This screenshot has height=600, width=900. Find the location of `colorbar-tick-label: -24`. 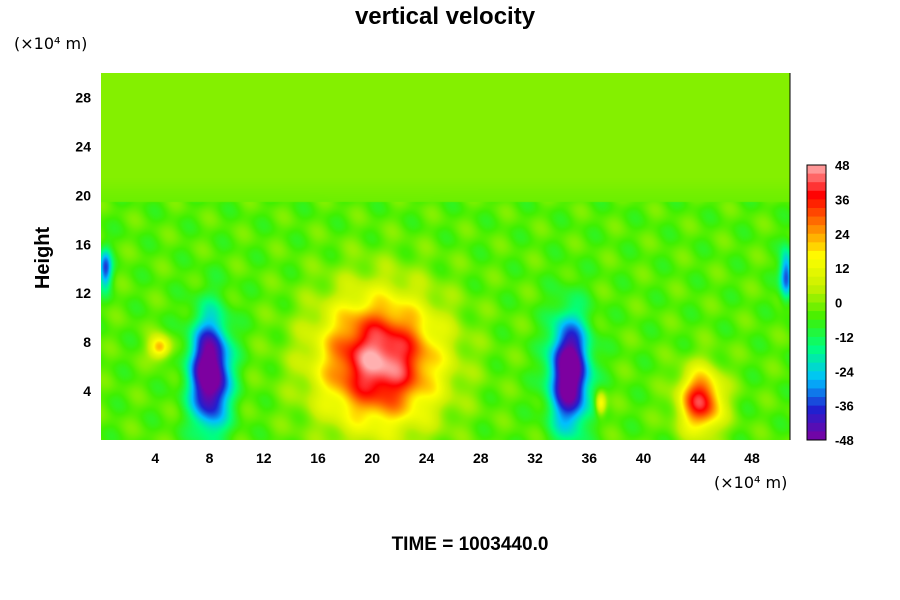

colorbar-tick-label: -24 is located at coordinates (845, 371).